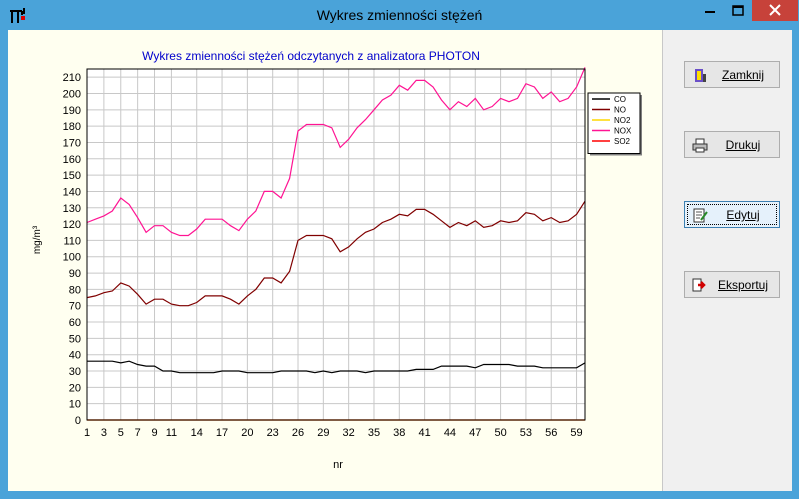 This screenshot has height=499, width=799. I want to click on y-tick-label: 140, so click(72, 192).